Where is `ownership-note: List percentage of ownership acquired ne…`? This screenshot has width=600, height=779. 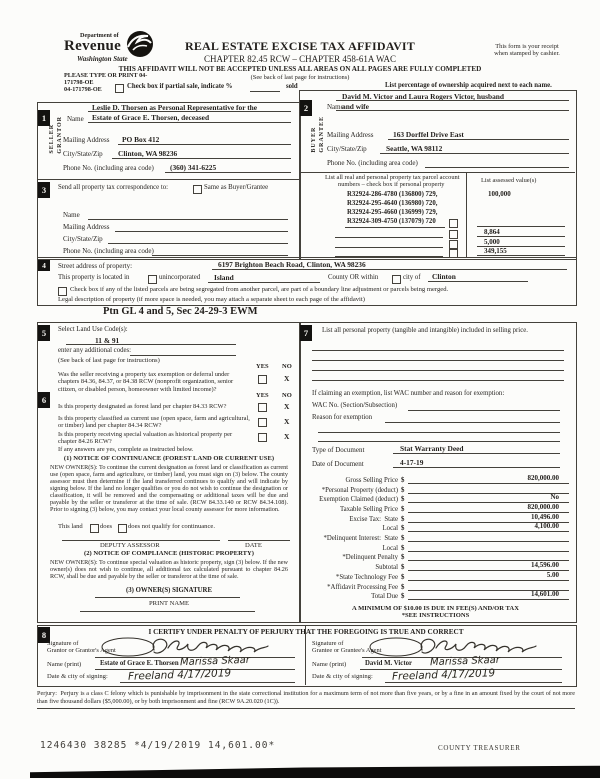 ownership-note: List percentage of ownership acquired ne… is located at coordinates (468, 85).